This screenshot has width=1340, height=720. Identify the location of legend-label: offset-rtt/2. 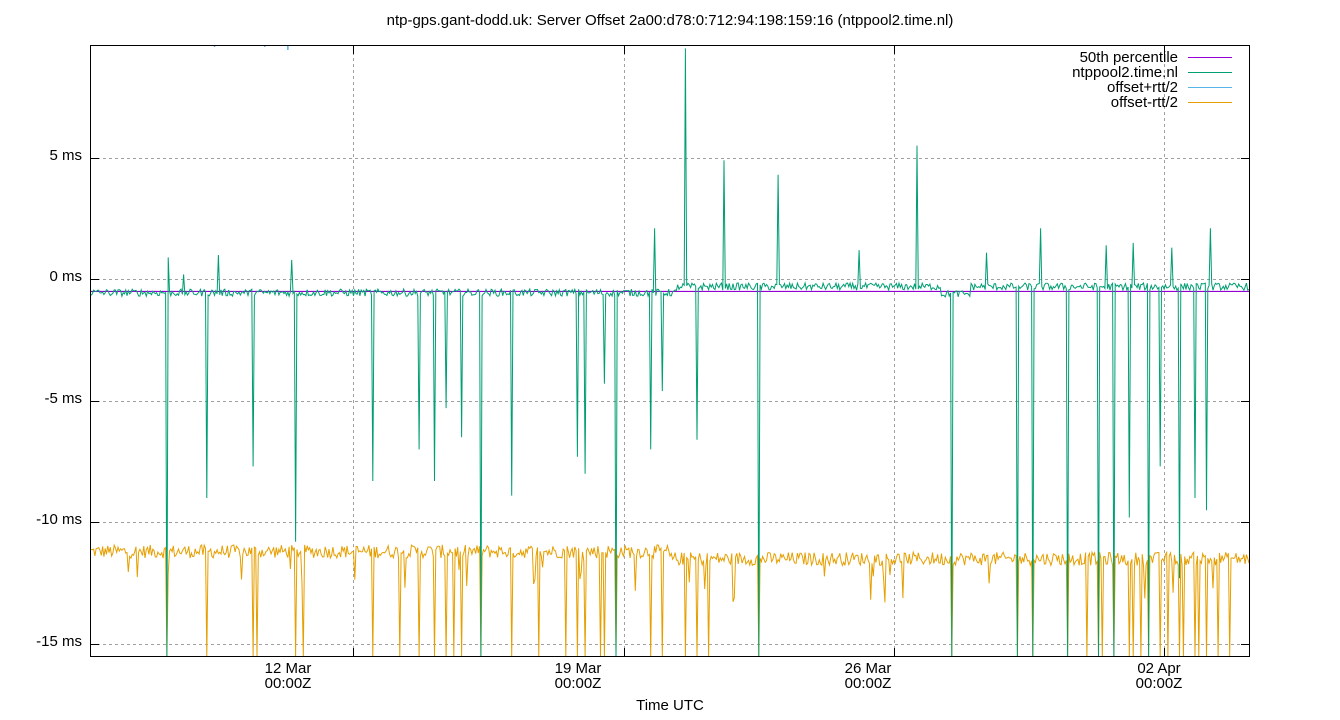
(1144, 102).